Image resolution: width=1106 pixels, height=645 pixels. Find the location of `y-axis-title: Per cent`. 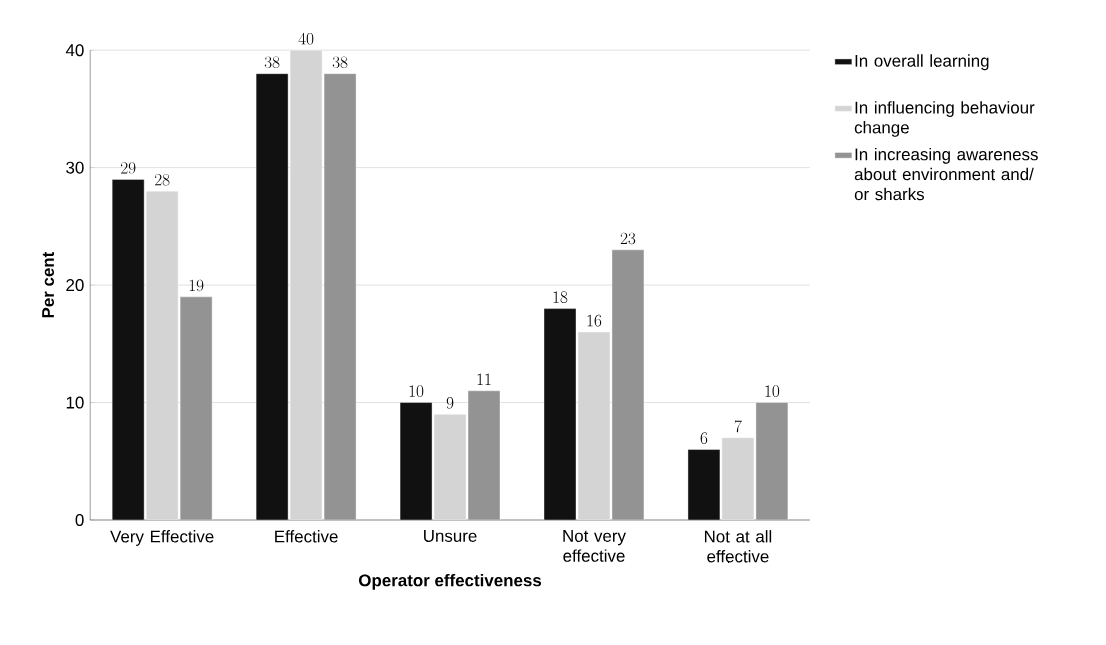

y-axis-title: Per cent is located at coordinates (48, 284).